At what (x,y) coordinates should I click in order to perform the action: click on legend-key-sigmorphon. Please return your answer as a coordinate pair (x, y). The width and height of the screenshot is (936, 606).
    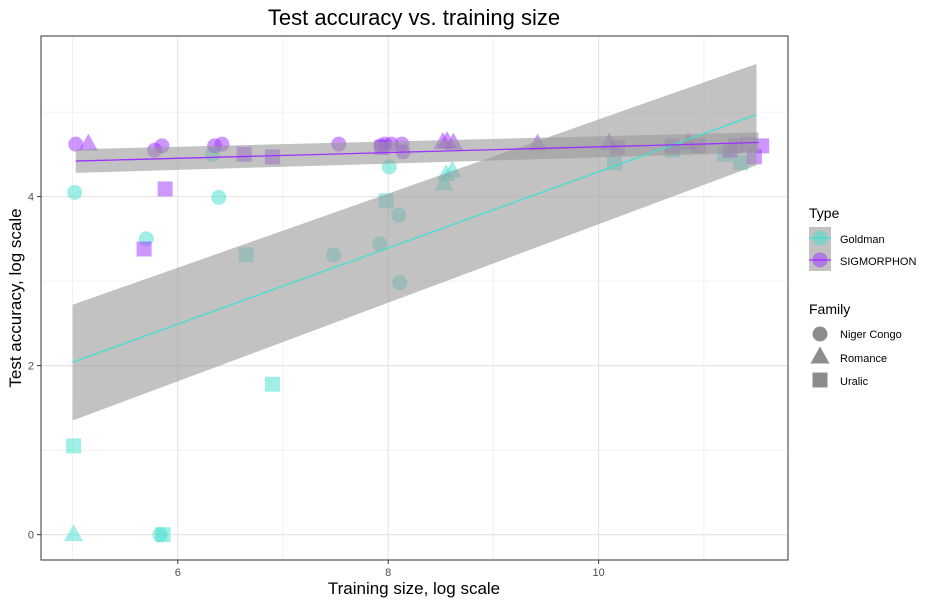
    Looking at the image, I should click on (820, 260).